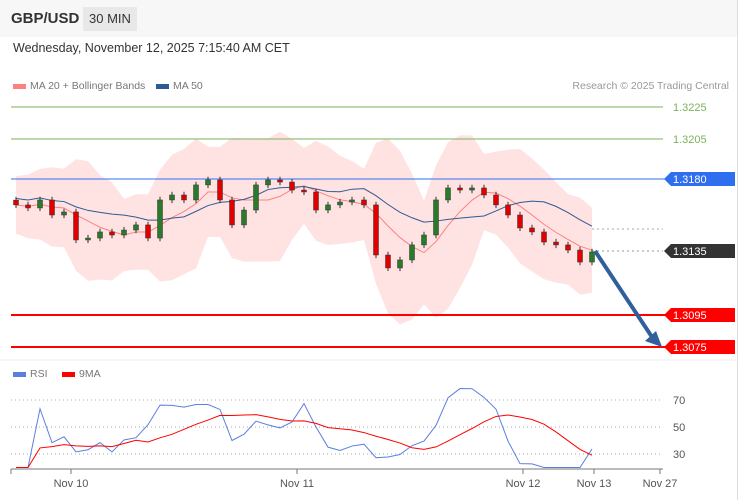  I want to click on legend-ma50-label: MA 50, so click(188, 86).